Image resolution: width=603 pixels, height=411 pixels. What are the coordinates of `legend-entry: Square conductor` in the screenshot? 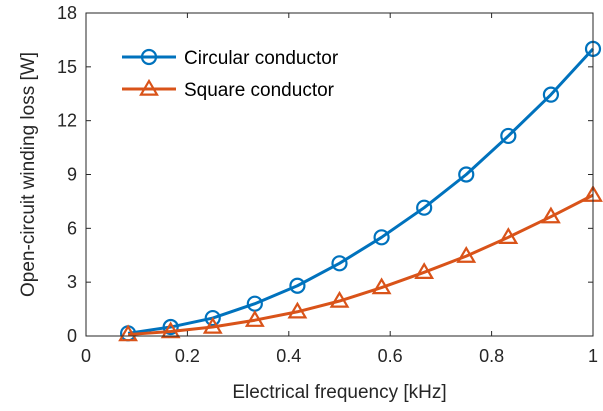 It's located at (228, 89).